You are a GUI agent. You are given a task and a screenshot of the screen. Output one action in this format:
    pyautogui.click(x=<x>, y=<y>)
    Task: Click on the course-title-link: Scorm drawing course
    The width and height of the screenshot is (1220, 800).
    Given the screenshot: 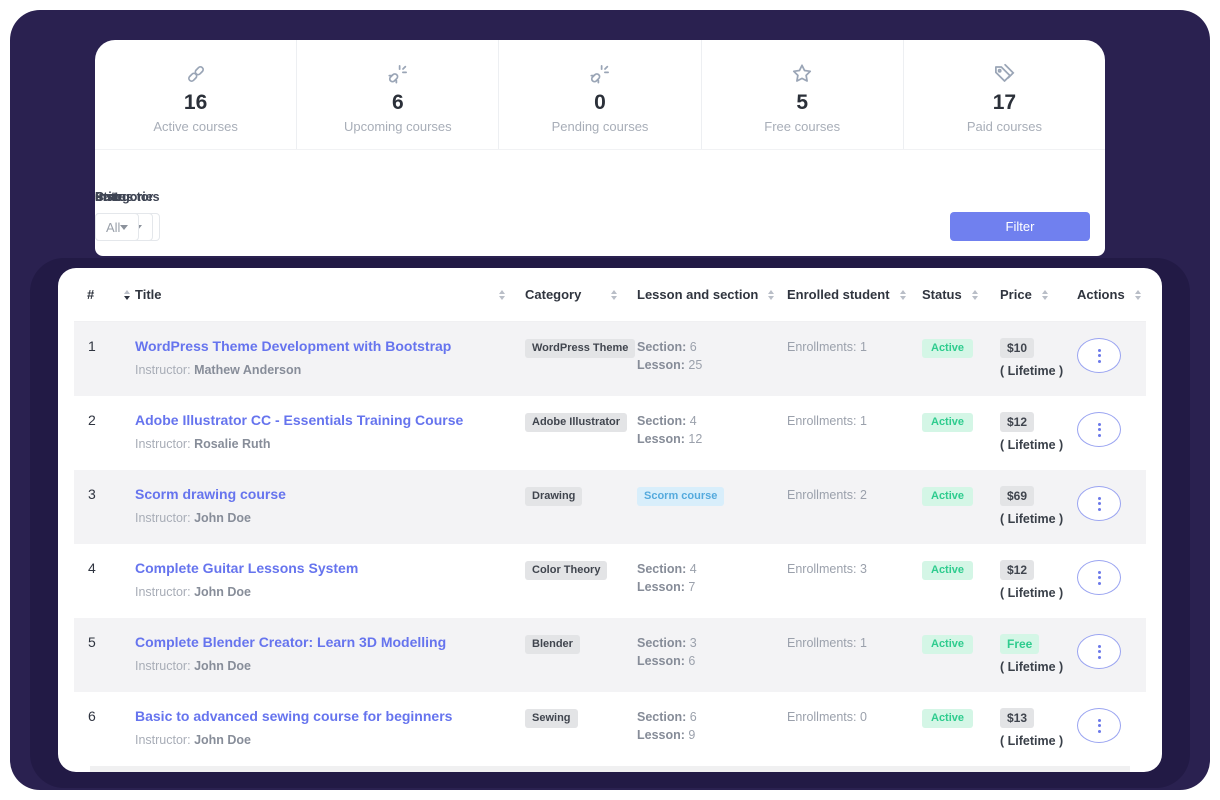 What is the action you would take?
    pyautogui.click(x=210, y=494)
    